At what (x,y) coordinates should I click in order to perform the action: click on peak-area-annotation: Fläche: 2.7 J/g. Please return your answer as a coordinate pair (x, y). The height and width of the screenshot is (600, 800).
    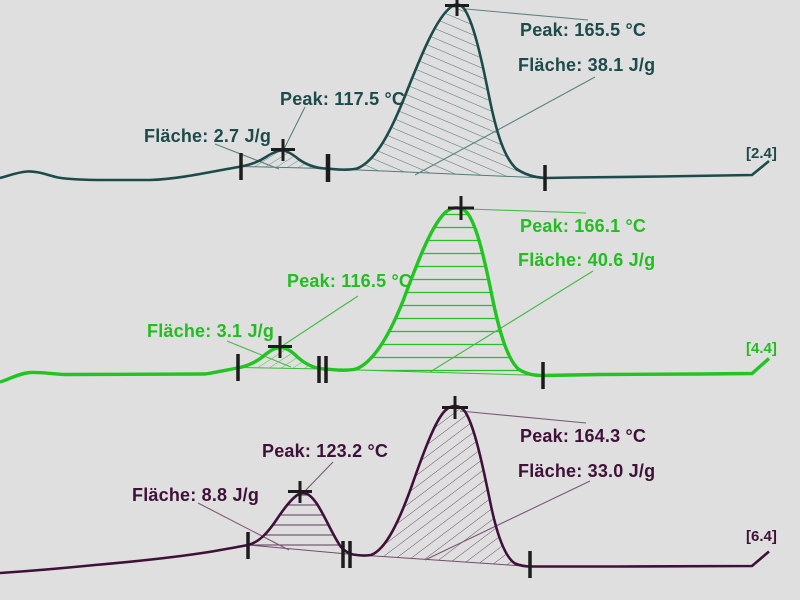
    Looking at the image, I should click on (208, 136).